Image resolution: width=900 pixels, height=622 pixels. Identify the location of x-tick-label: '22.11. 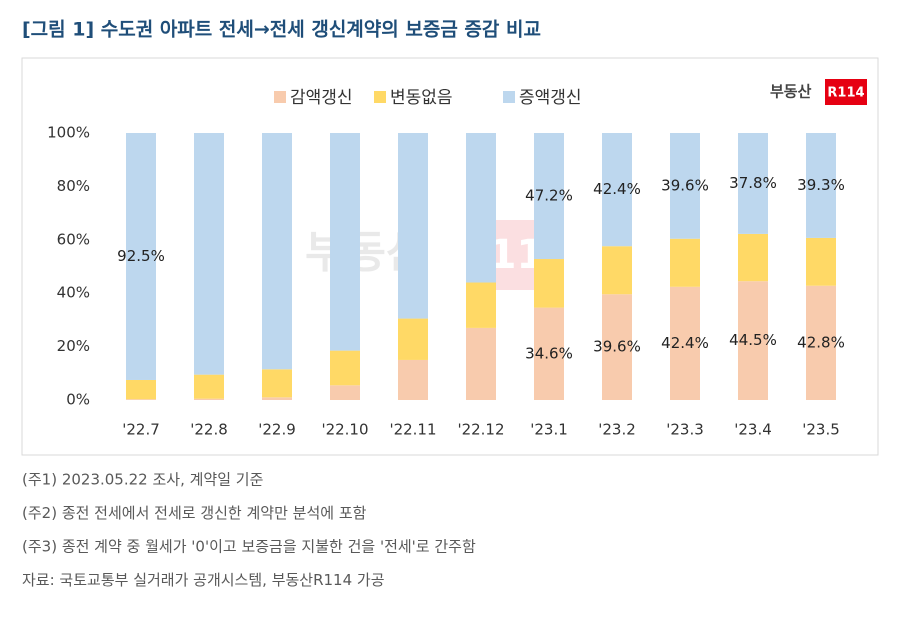
(412, 430).